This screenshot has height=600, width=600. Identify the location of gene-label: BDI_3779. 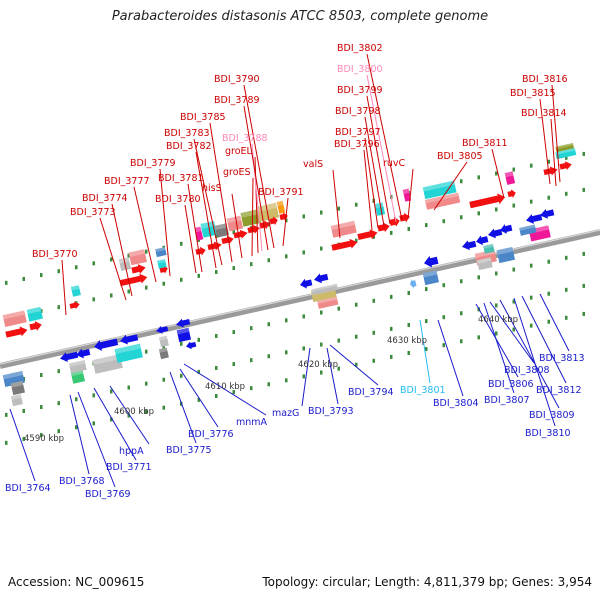
(153, 163).